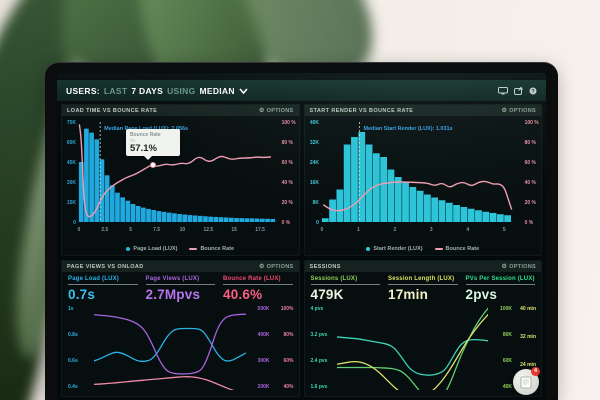 The height and width of the screenshot is (400, 600). What do you see at coordinates (103, 280) in the screenshot?
I see `metric-label: Page Load (LUX)` at bounding box center [103, 280].